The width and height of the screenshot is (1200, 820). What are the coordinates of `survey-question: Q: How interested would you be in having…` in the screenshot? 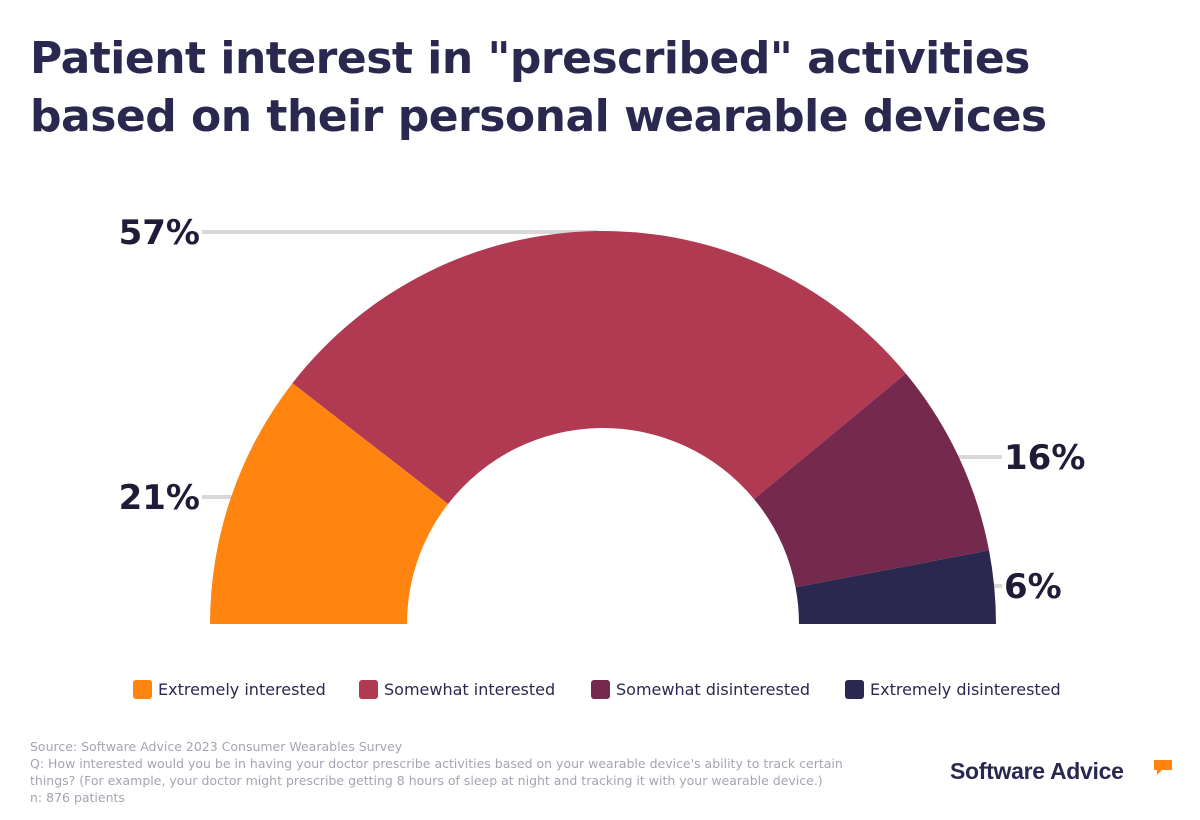 It's located at (436, 772).